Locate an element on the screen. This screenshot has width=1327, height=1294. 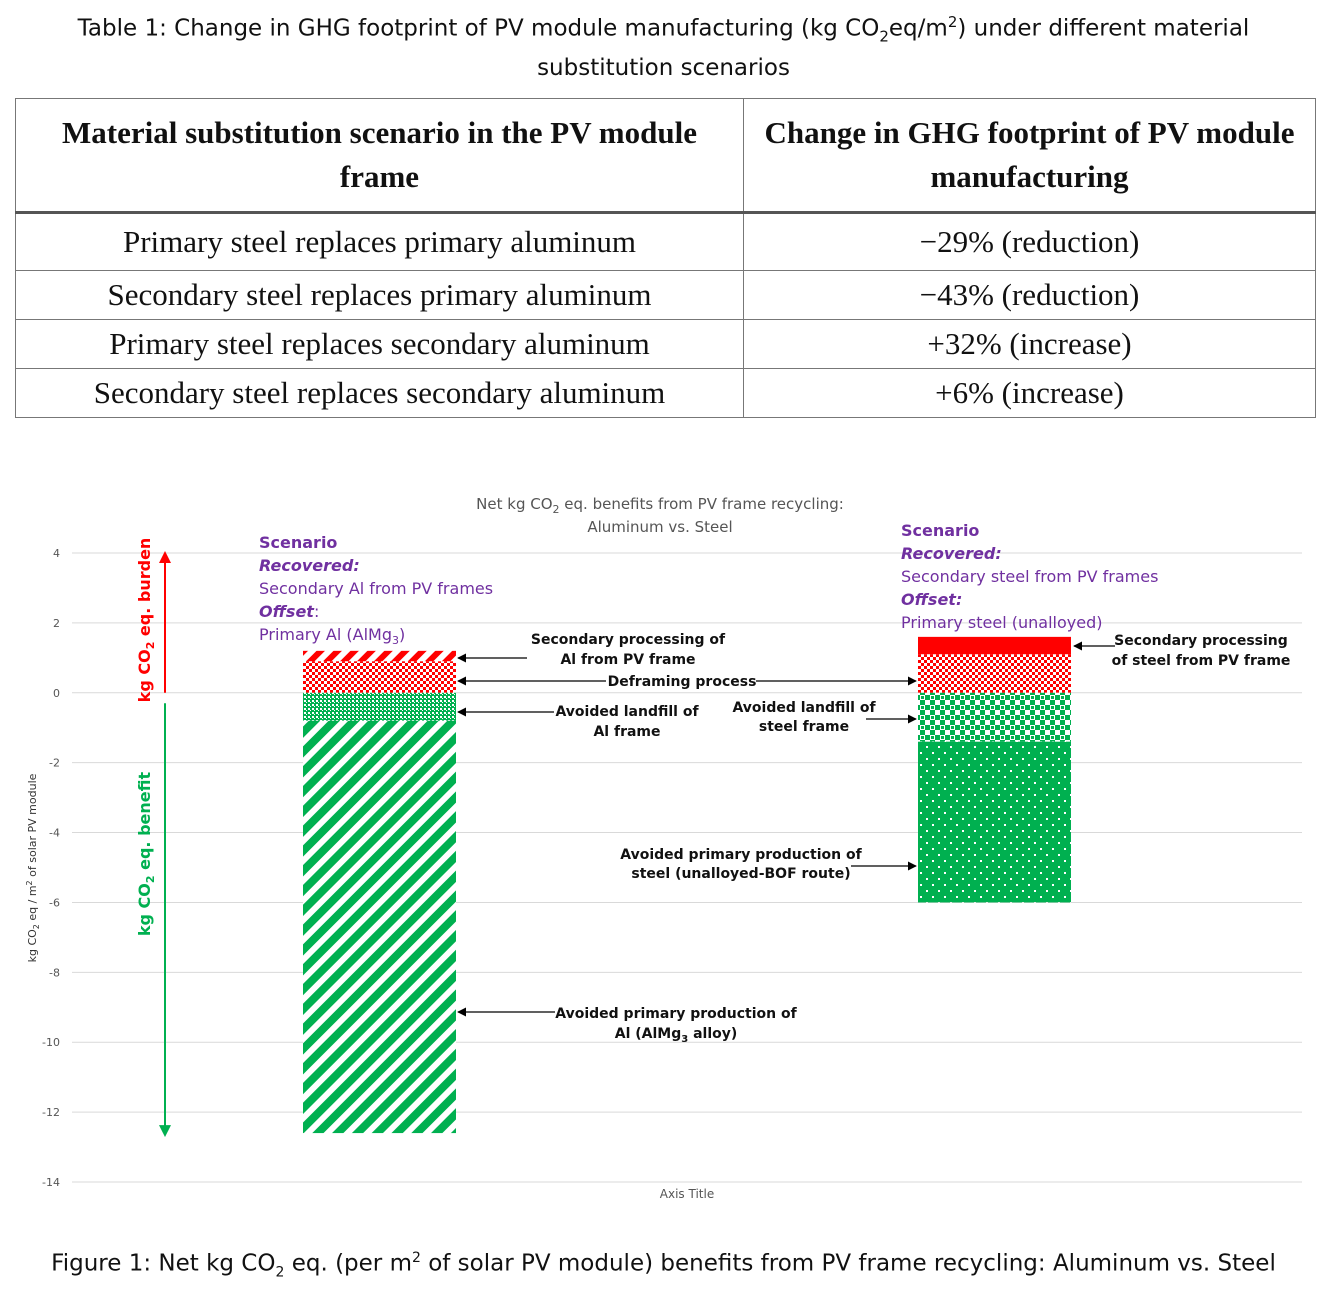
annotation-al-secondary-l2: Al from PV frame is located at coordinates (627, 660).